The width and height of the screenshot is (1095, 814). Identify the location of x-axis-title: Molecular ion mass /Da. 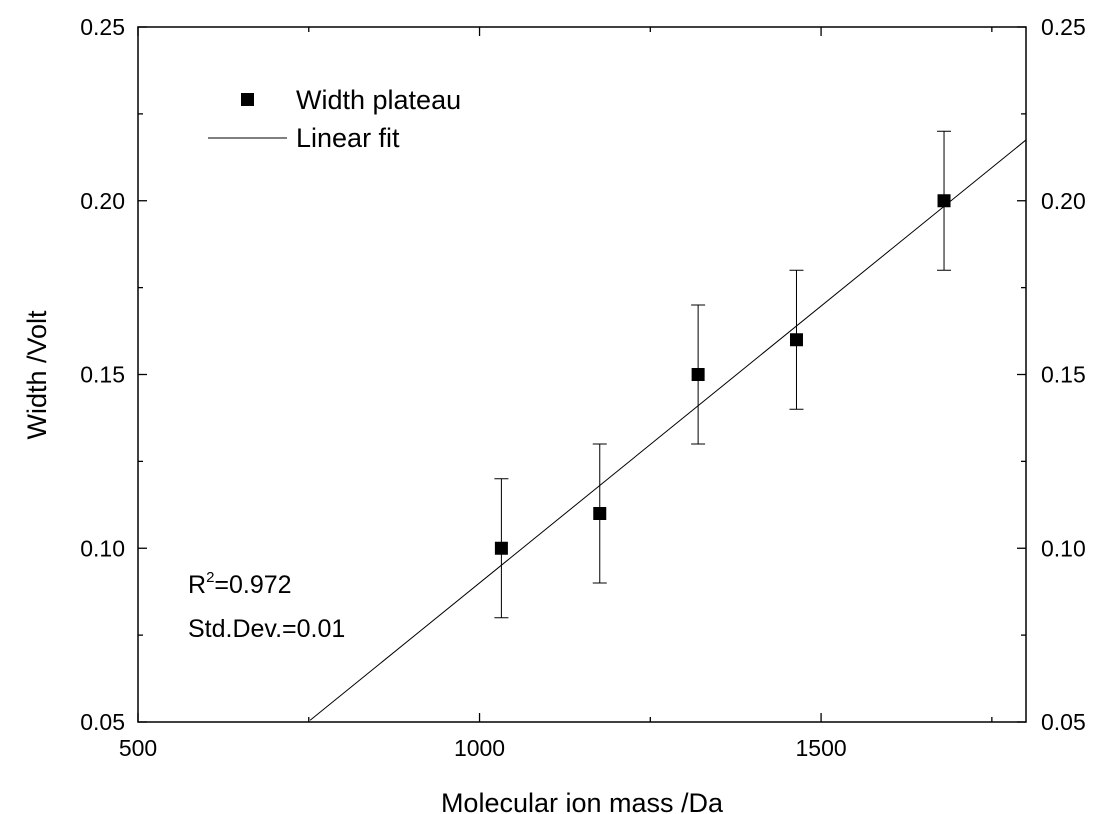
(582, 801).